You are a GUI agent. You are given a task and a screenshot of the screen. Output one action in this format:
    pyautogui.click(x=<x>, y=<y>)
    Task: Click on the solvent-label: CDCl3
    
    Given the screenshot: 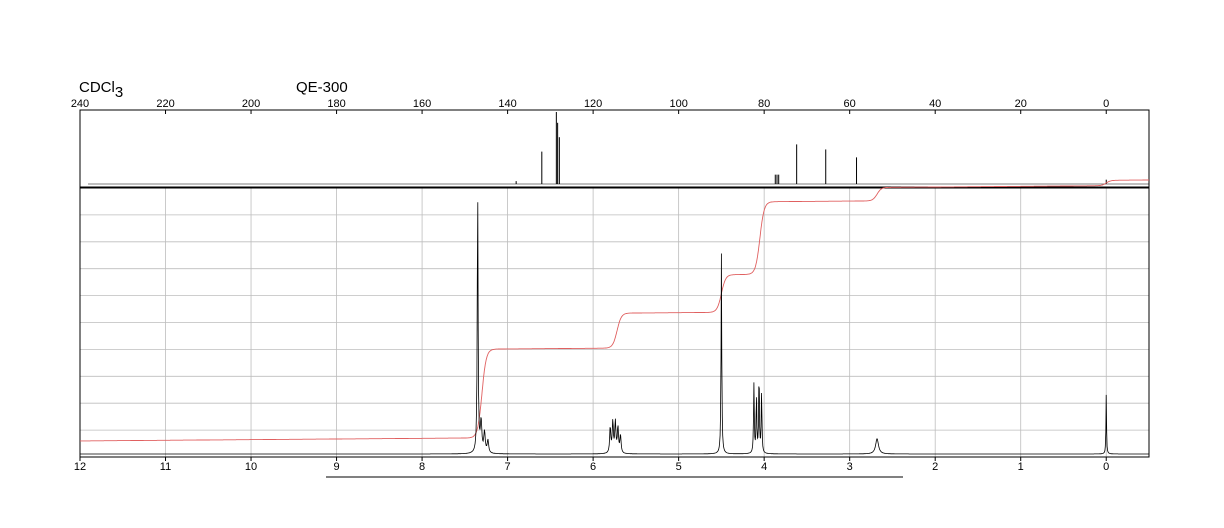 What is the action you would take?
    pyautogui.click(x=101, y=90)
    